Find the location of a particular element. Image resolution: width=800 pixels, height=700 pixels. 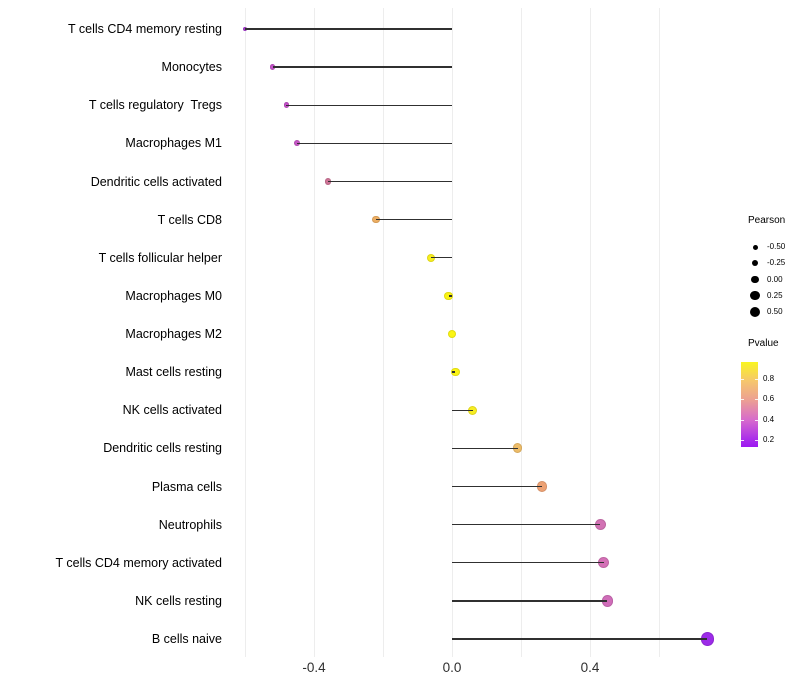

x-axis-tick-label: 0.0 is located at coordinates (452, 667).